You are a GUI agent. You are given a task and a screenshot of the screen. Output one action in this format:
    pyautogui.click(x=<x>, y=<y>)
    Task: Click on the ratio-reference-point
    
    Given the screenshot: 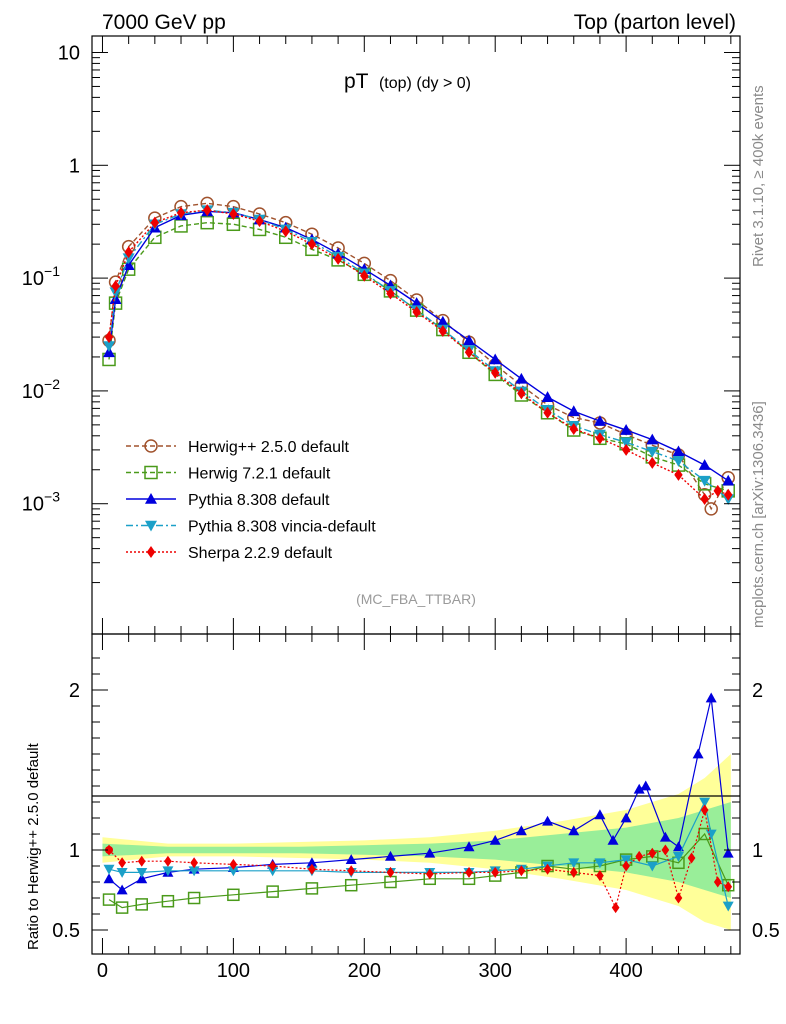 What is the action you would take?
    pyautogui.click(x=109, y=850)
    